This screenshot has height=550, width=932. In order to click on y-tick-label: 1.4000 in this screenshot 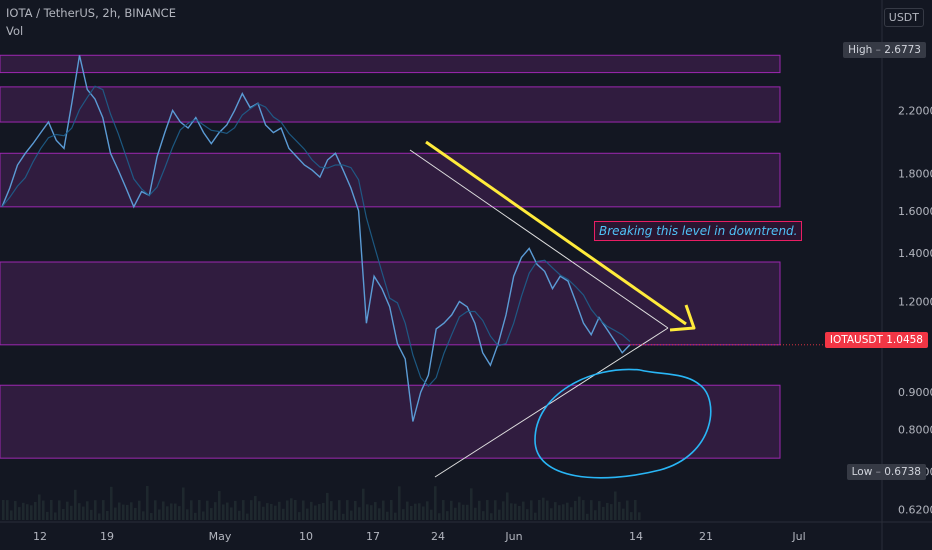, I will do `click(915, 253)`.